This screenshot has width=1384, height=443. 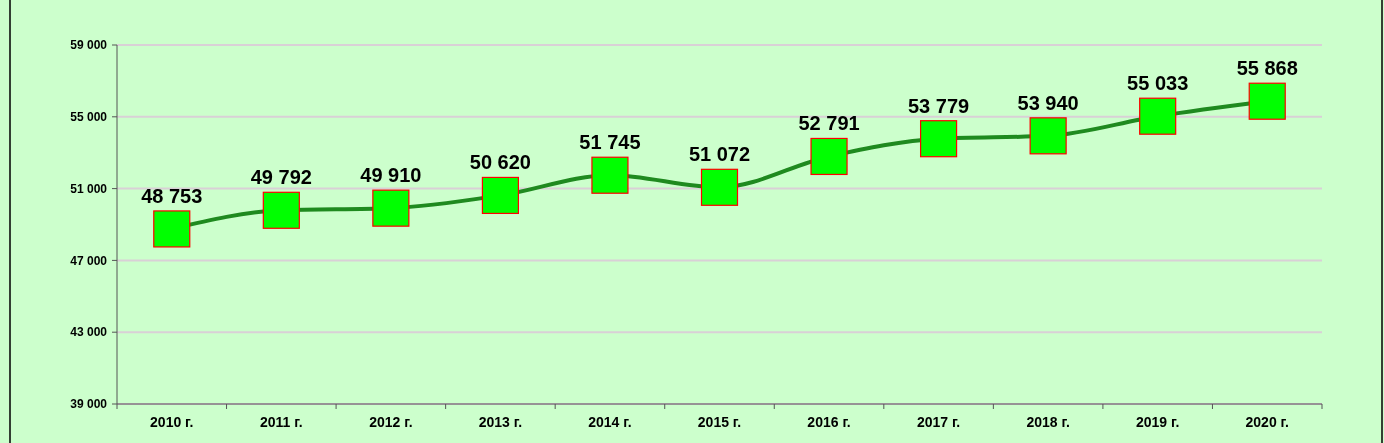 What do you see at coordinates (281, 422) in the screenshot?
I see `x-tick-label: 2011 г.` at bounding box center [281, 422].